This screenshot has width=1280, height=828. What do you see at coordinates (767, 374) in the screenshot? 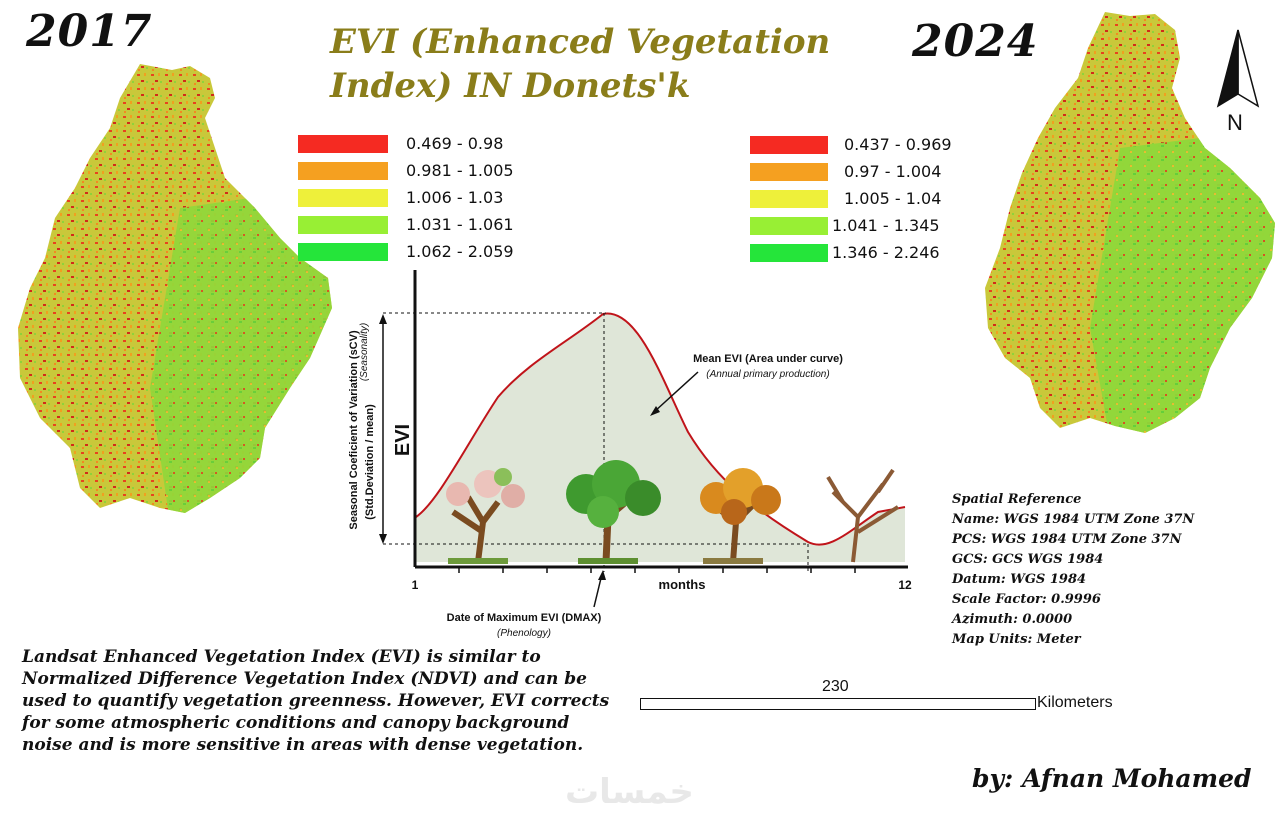
I see `mean-evi-sublabel: (Annual primary production)` at bounding box center [767, 374].